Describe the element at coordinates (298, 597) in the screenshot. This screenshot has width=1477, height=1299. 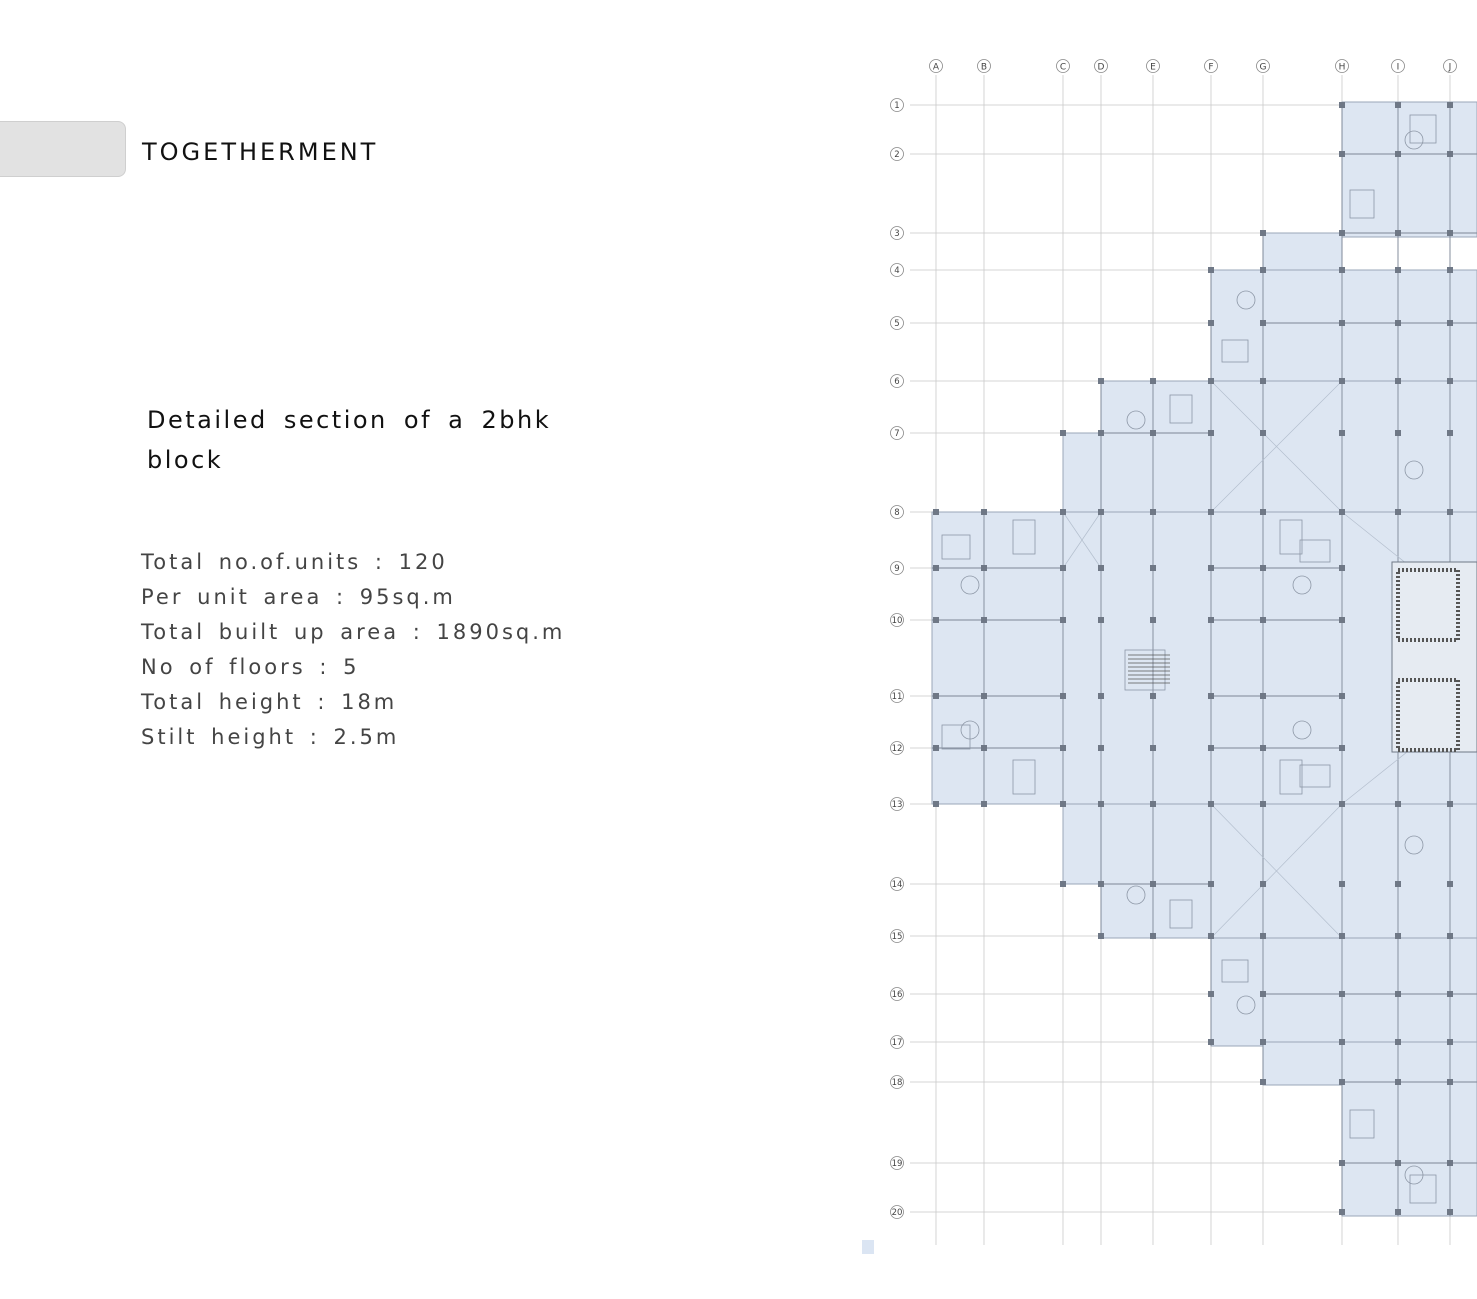
I see `stat-unit-area: Per unit area : 95sq.m` at that location.